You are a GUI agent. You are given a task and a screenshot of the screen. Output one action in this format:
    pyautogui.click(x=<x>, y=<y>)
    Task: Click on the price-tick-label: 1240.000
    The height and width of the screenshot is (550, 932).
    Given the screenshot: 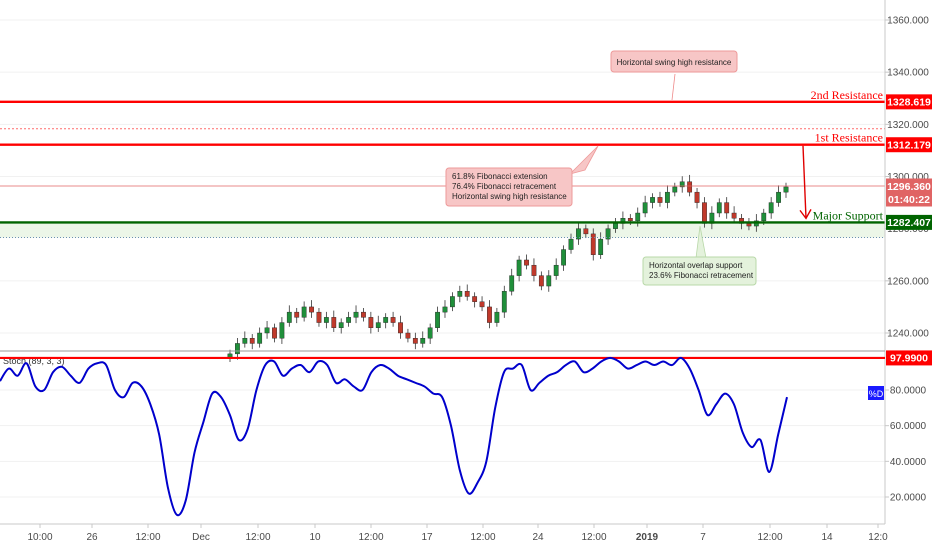 What is the action you would take?
    pyautogui.click(x=908, y=334)
    